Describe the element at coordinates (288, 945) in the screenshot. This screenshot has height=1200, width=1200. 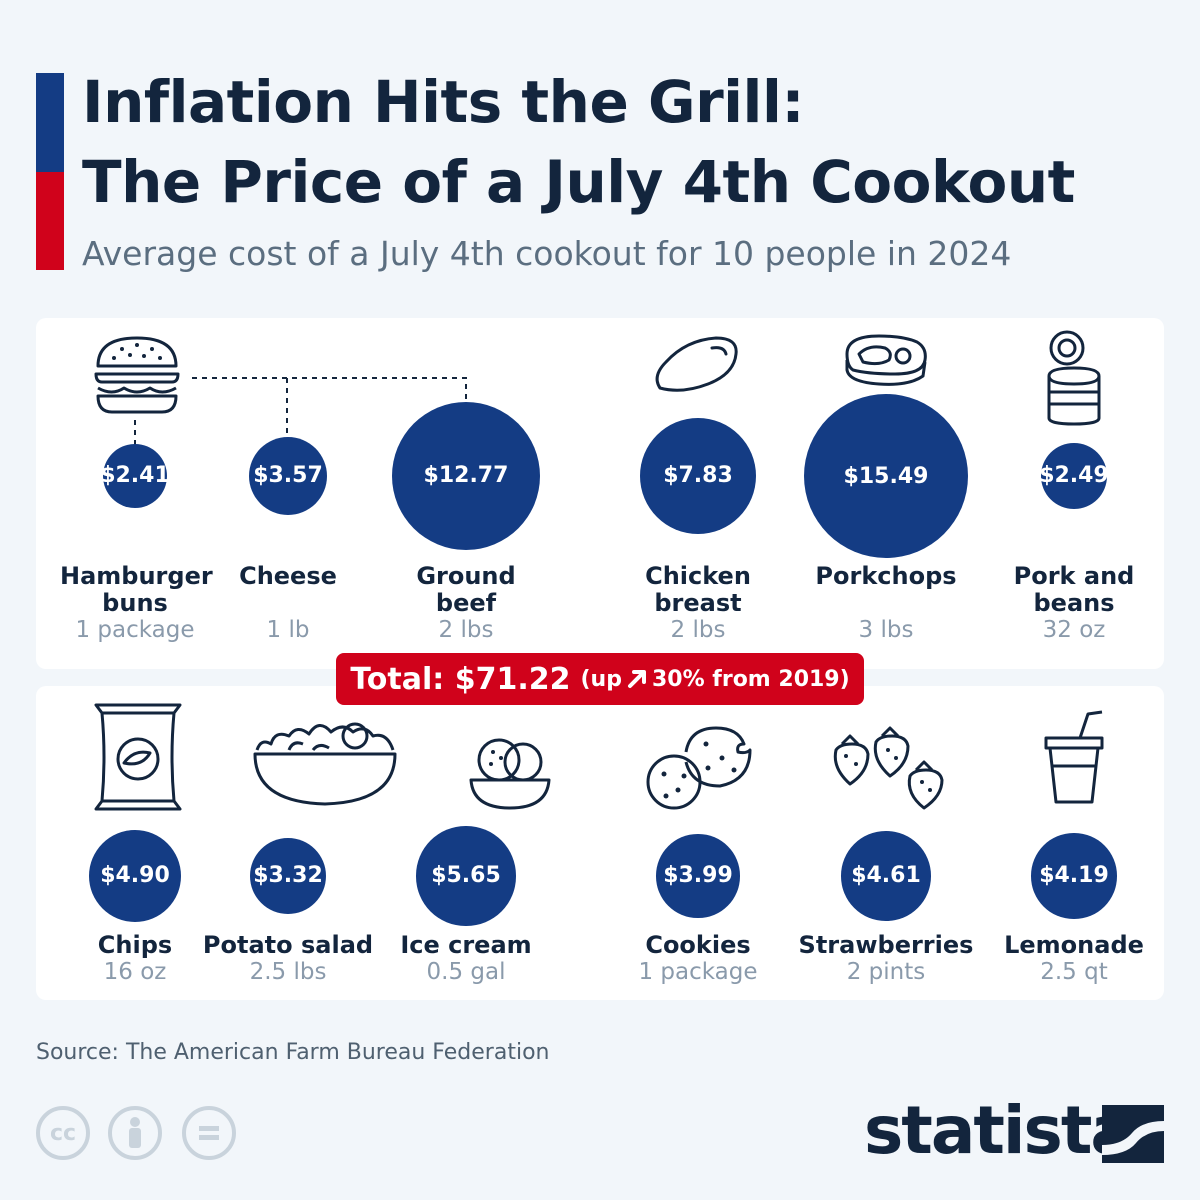
I see `item-name-potato-salad: Potato salad` at that location.